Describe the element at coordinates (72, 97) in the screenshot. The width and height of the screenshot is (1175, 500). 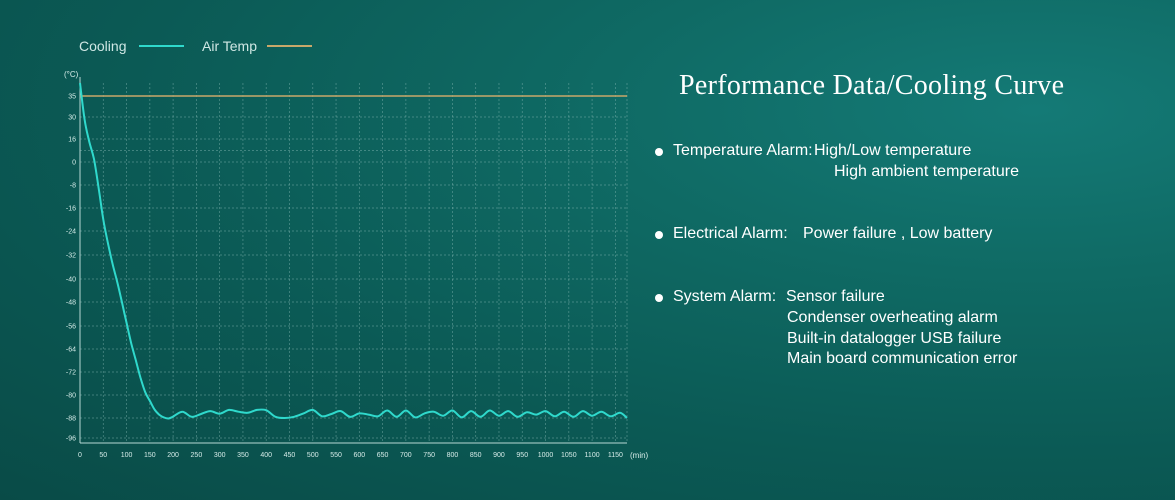
I see `y-tick-label: 35` at that location.